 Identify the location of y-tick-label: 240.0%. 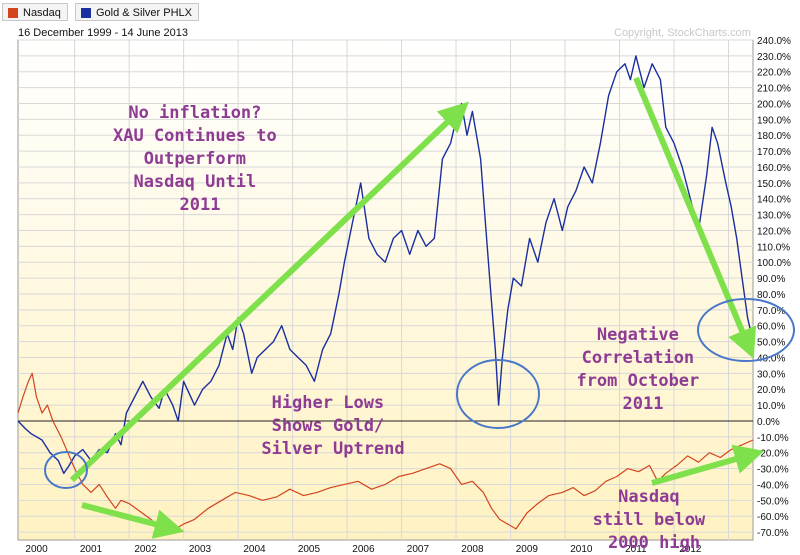
(774, 41).